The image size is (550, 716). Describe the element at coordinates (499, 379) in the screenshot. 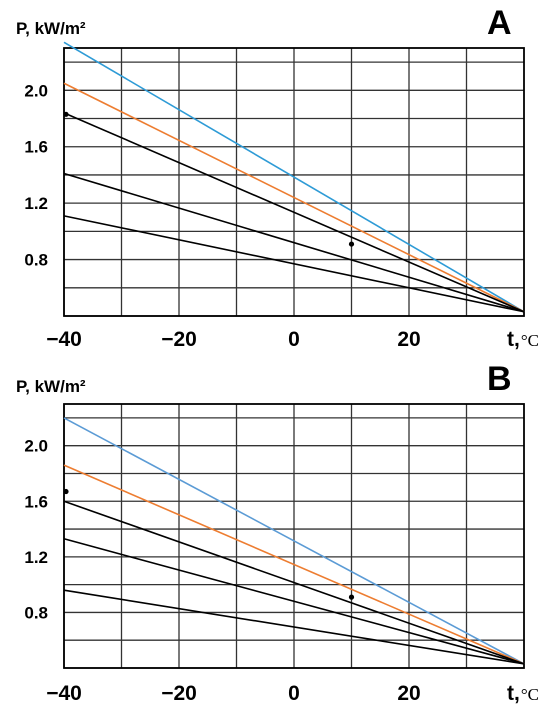

I see `panel-label: B` at that location.